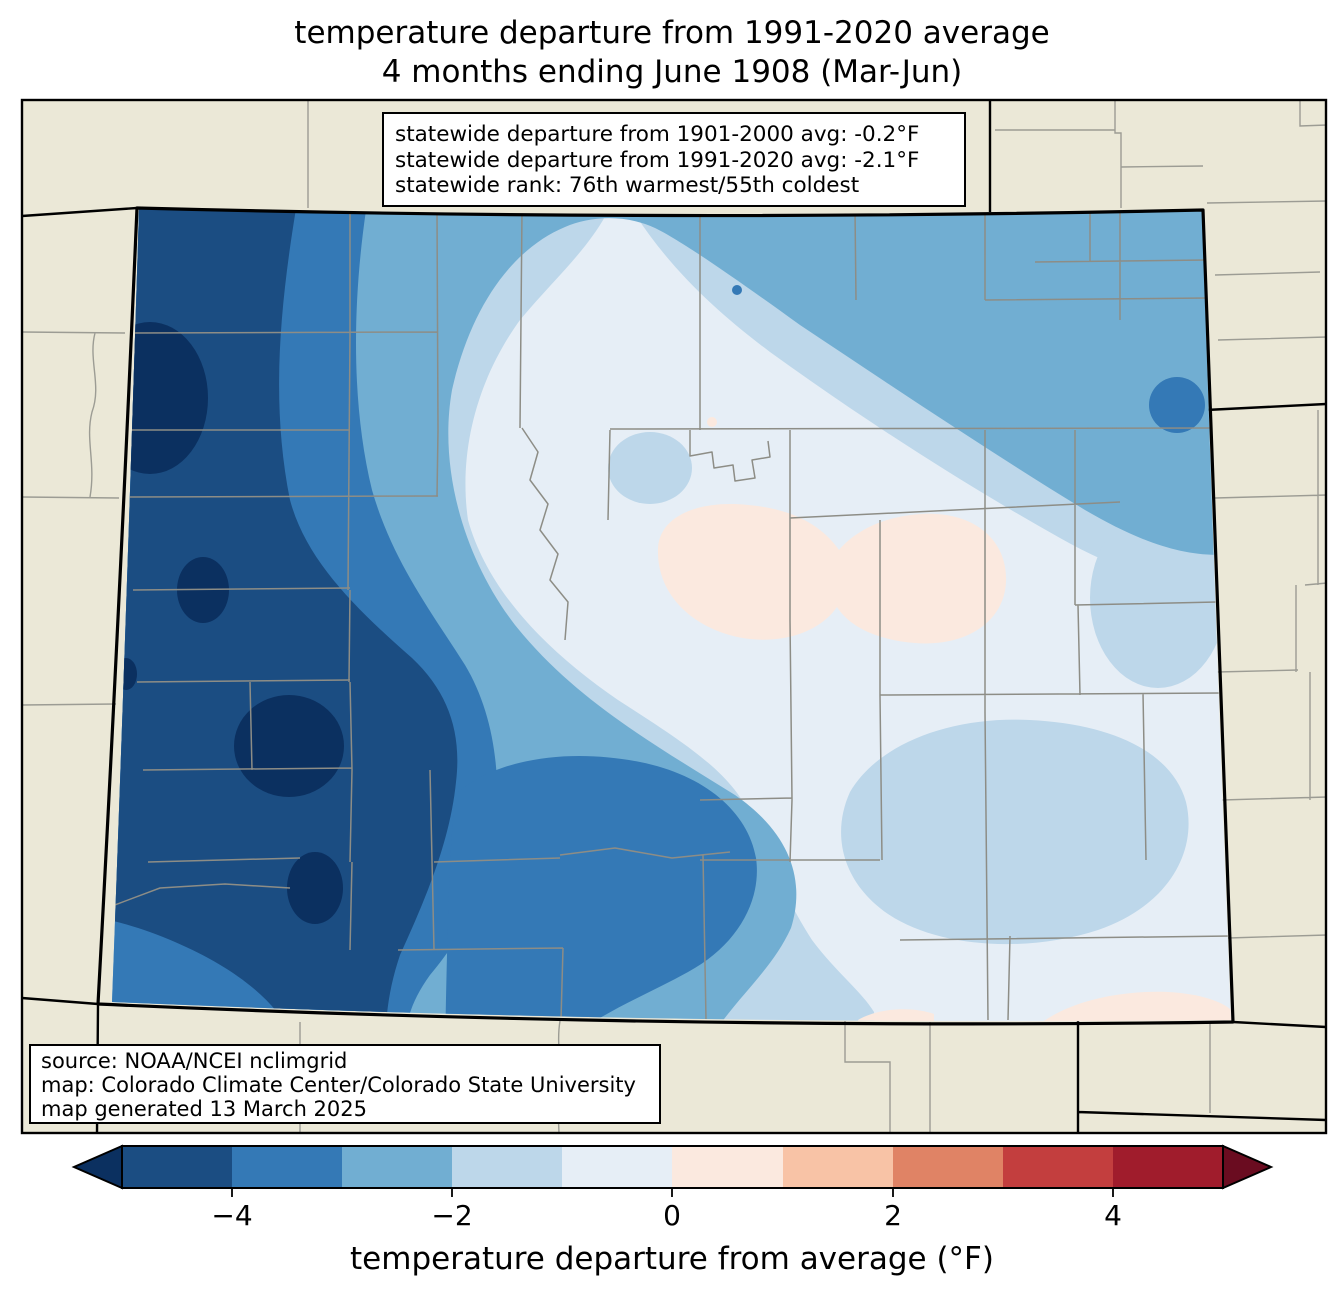 The image size is (1344, 1299). What do you see at coordinates (893, 1215) in the screenshot?
I see `colorbar-tick-label-2: 2` at bounding box center [893, 1215].